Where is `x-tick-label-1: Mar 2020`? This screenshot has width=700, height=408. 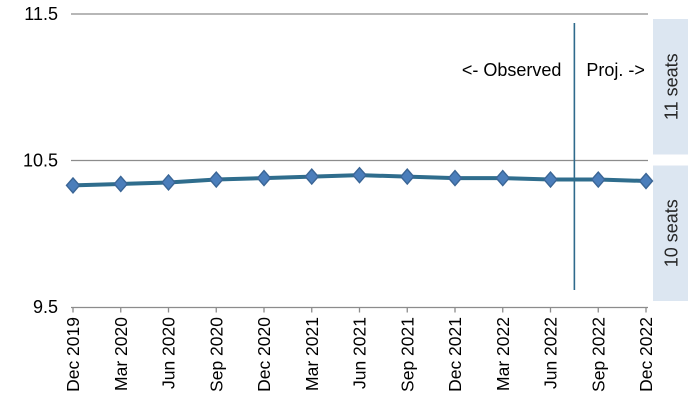 x-tick-label-1: Mar 2020 is located at coordinates (121, 354).